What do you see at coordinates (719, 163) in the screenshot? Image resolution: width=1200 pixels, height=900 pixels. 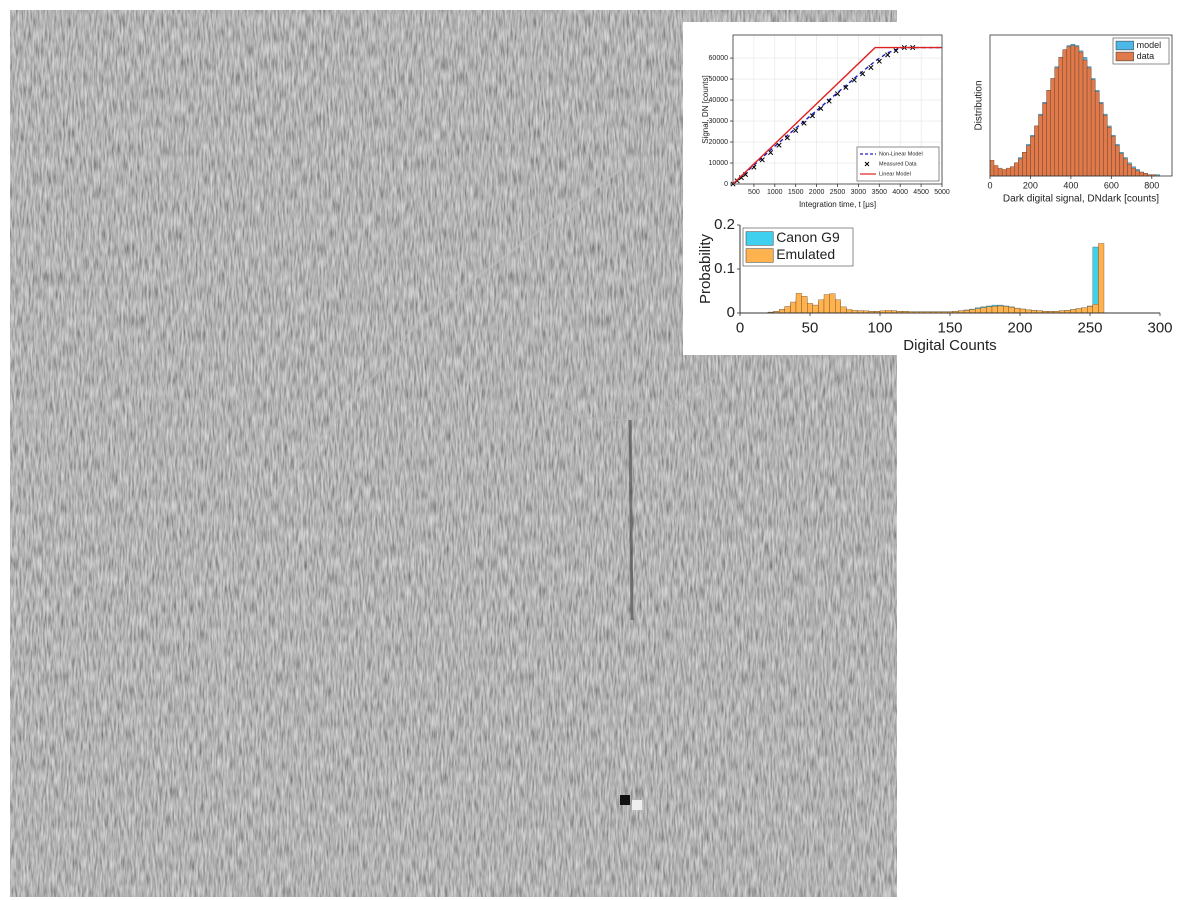 I see `y-tick-label: 10000` at bounding box center [719, 163].